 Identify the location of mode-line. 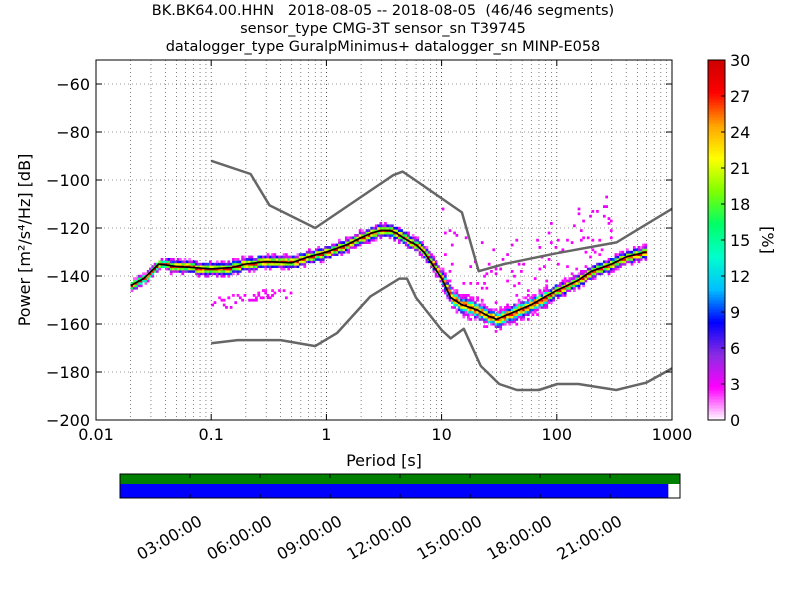
(388, 274).